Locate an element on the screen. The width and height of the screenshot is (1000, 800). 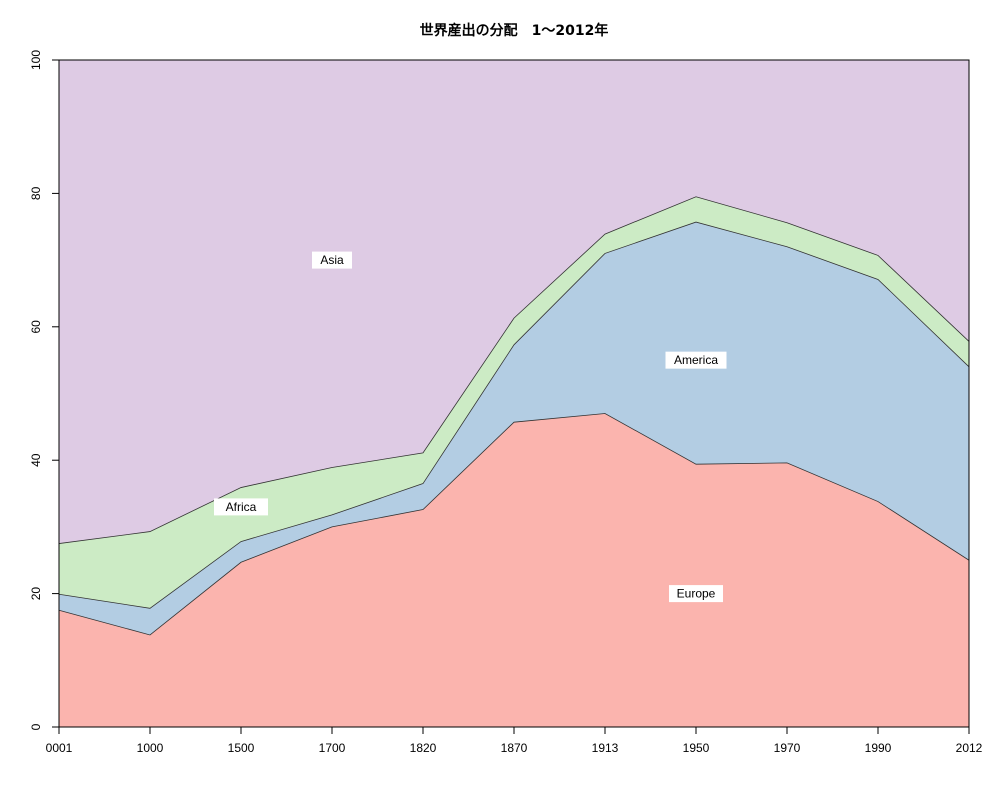
x-tick-label: 1913 is located at coordinates (605, 748).